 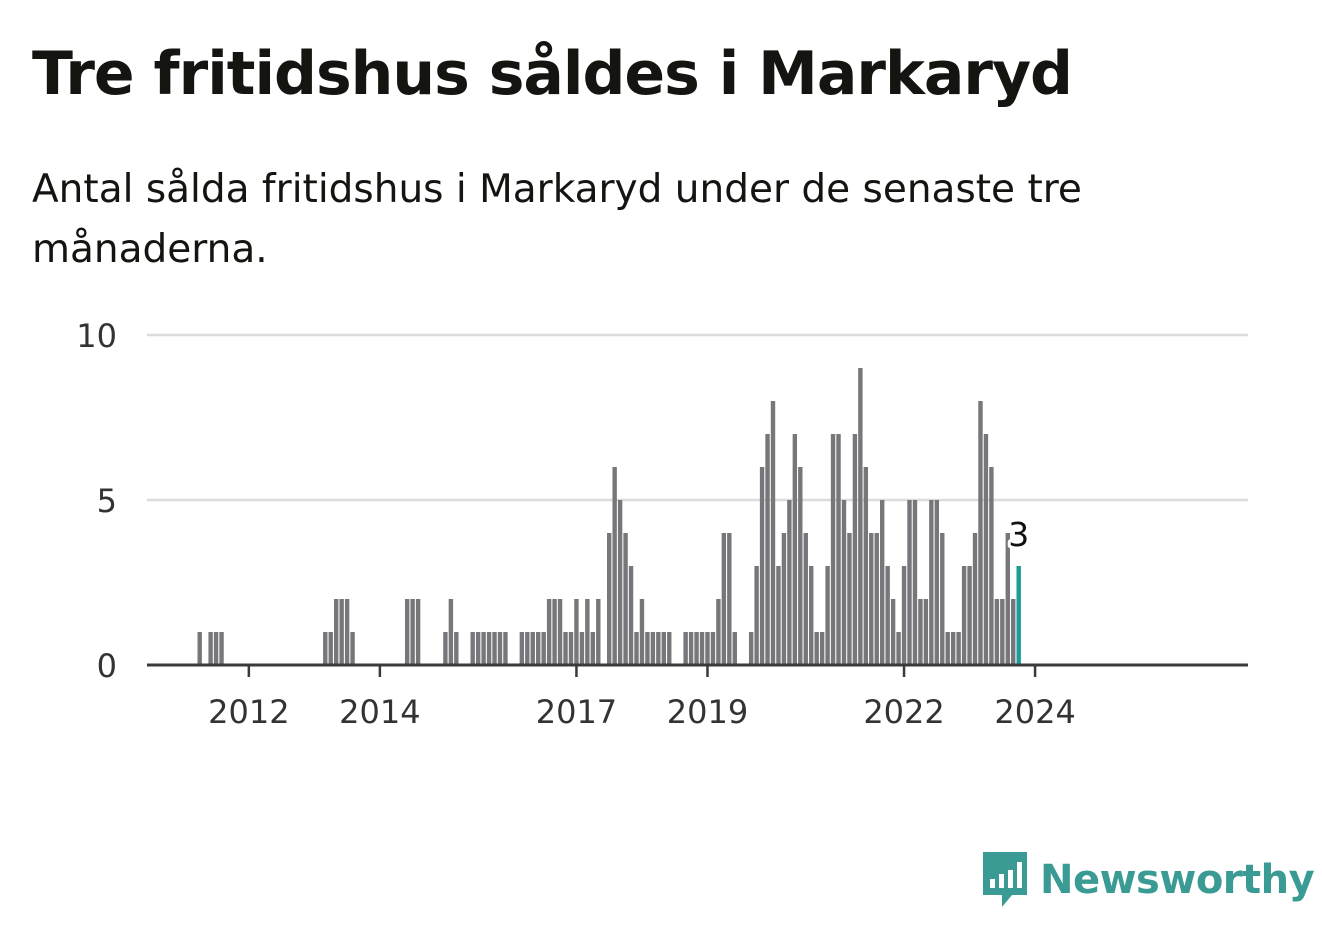 I want to click on y-tick-label: 5, so click(x=107, y=501).